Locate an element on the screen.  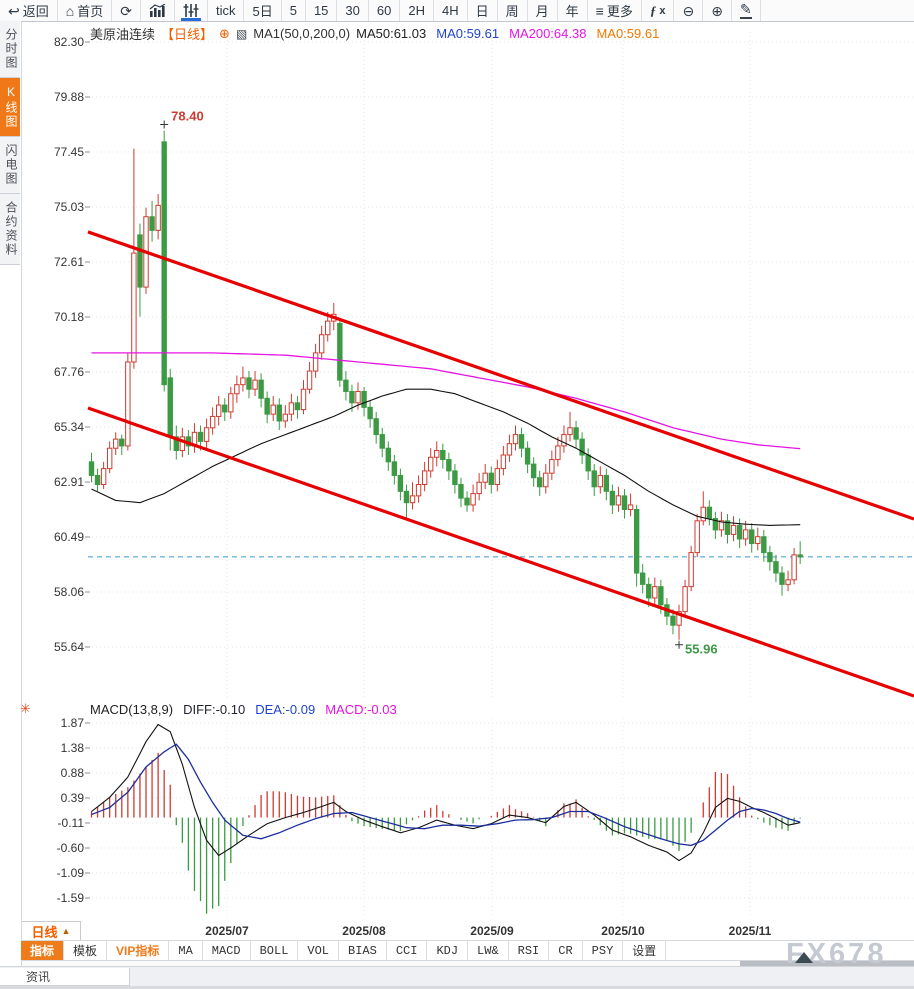
news-tab-label: 资讯 is located at coordinates (38, 977).